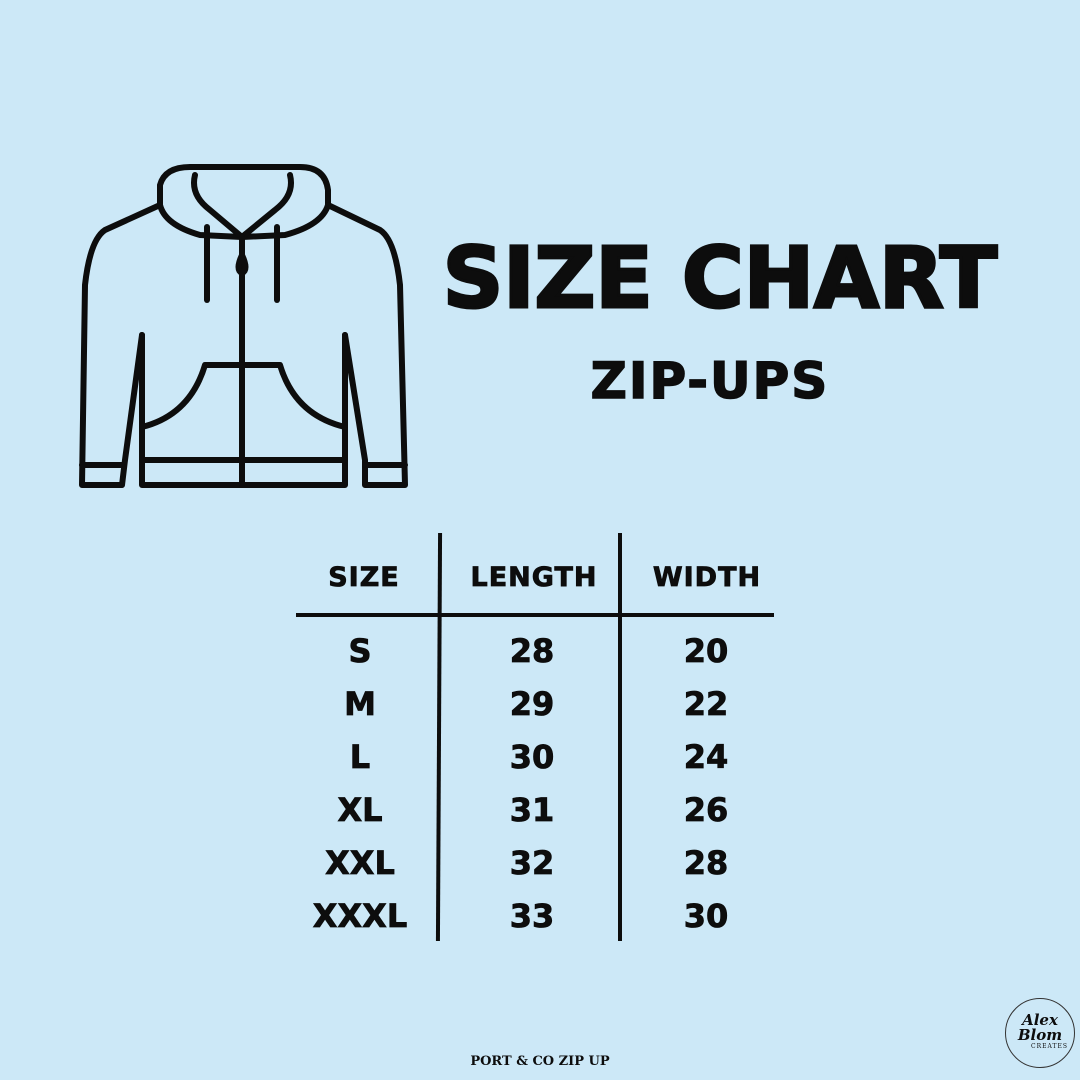  Describe the element at coordinates (364, 578) in the screenshot. I see `header-size: SIZE` at that location.